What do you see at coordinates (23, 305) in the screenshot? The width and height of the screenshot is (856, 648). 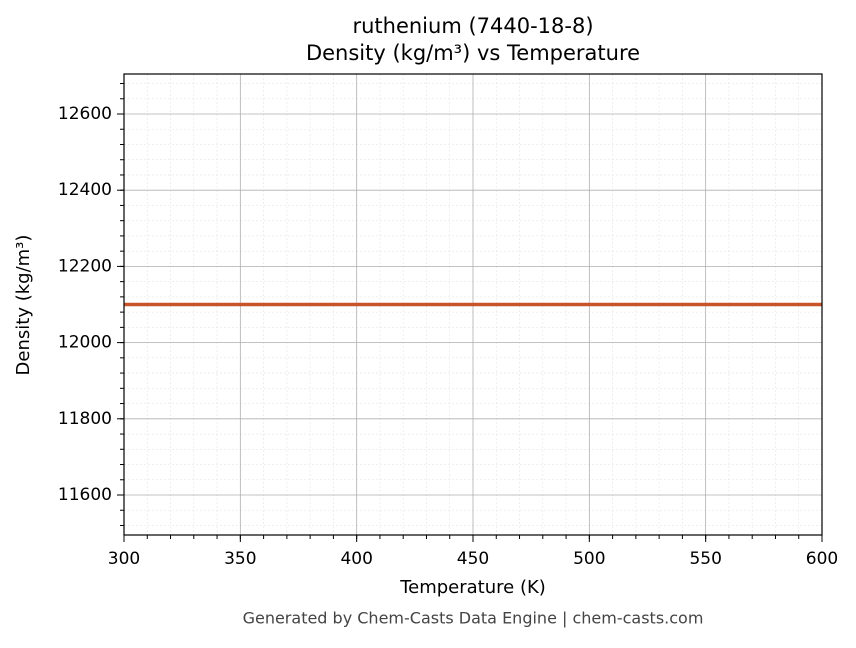 I see `y-axis-label: Density (kg/m³)` at bounding box center [23, 305].